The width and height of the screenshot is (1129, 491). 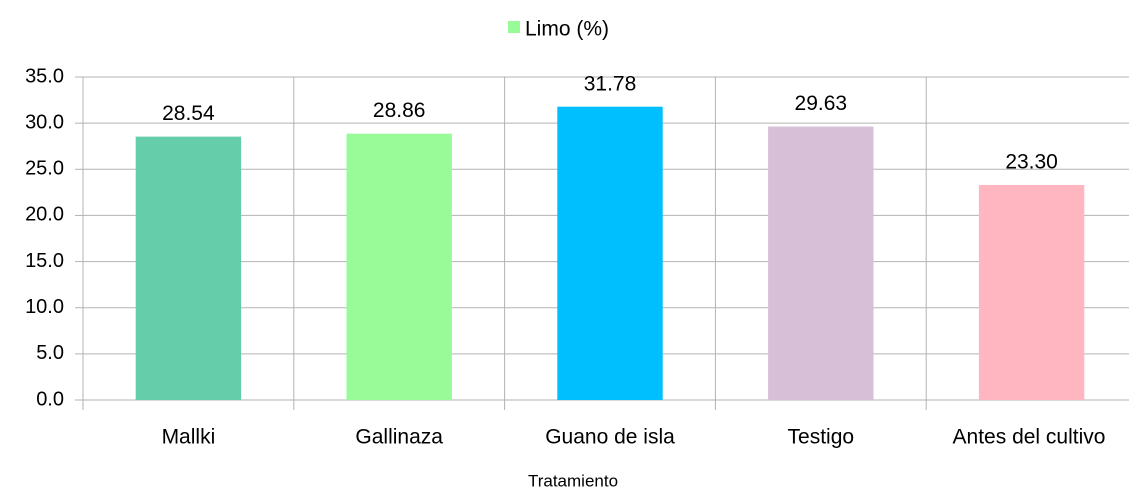 I want to click on y-tick-label: 25.0, so click(x=44, y=169).